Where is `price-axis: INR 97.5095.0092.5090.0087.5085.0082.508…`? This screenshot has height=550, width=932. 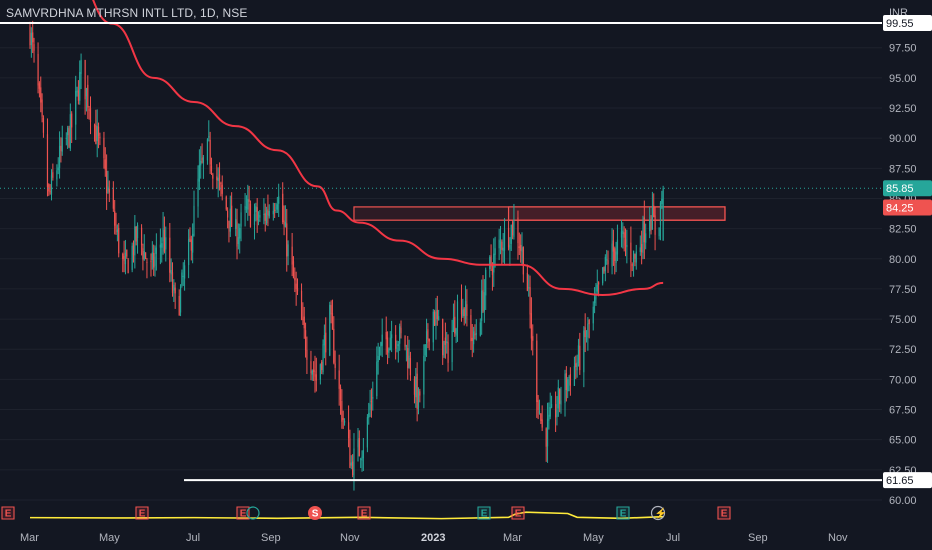
price-axis: INR 97.5095.0092.5090.0087.5085.0082.508… is located at coordinates (903, 257).